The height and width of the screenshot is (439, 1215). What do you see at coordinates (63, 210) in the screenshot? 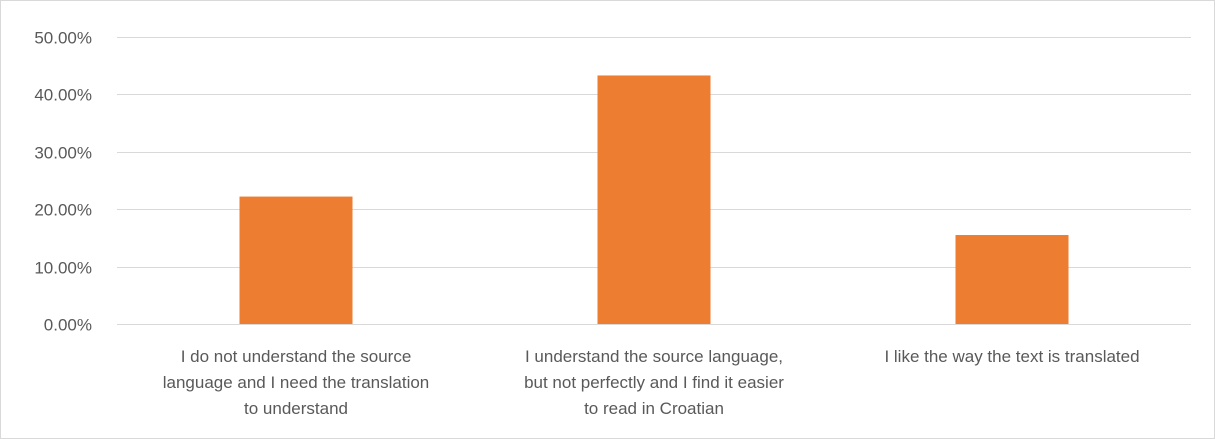
I see `y-tick-label: 20.00%` at bounding box center [63, 210].